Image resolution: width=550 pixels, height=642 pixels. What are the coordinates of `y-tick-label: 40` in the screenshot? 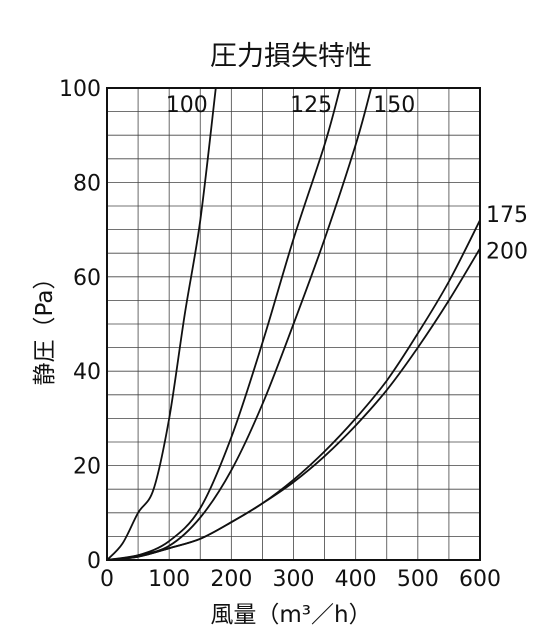 It's located at (87, 372).